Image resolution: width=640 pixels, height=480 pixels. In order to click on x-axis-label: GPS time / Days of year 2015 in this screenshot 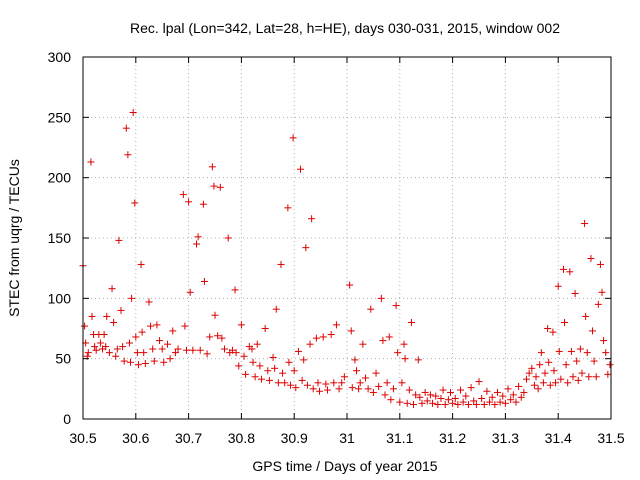, I will do `click(344, 466)`.